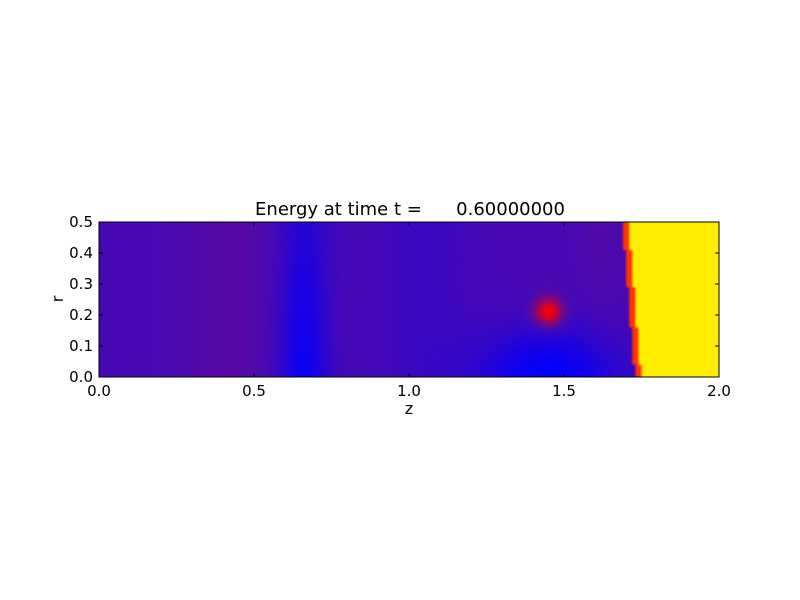 Image resolution: width=800 pixels, height=600 pixels. What do you see at coordinates (57, 298) in the screenshot?
I see `y-axis-label: r` at bounding box center [57, 298].